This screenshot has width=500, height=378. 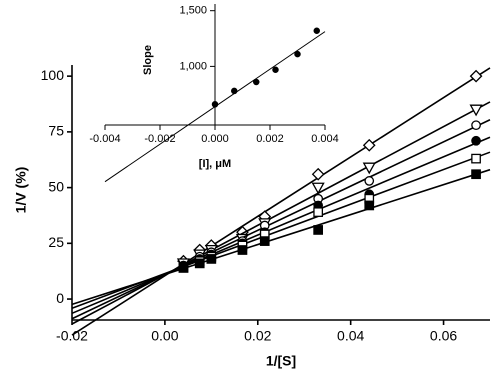 I want to click on y-tick-label: 1,000, so click(x=193, y=66).